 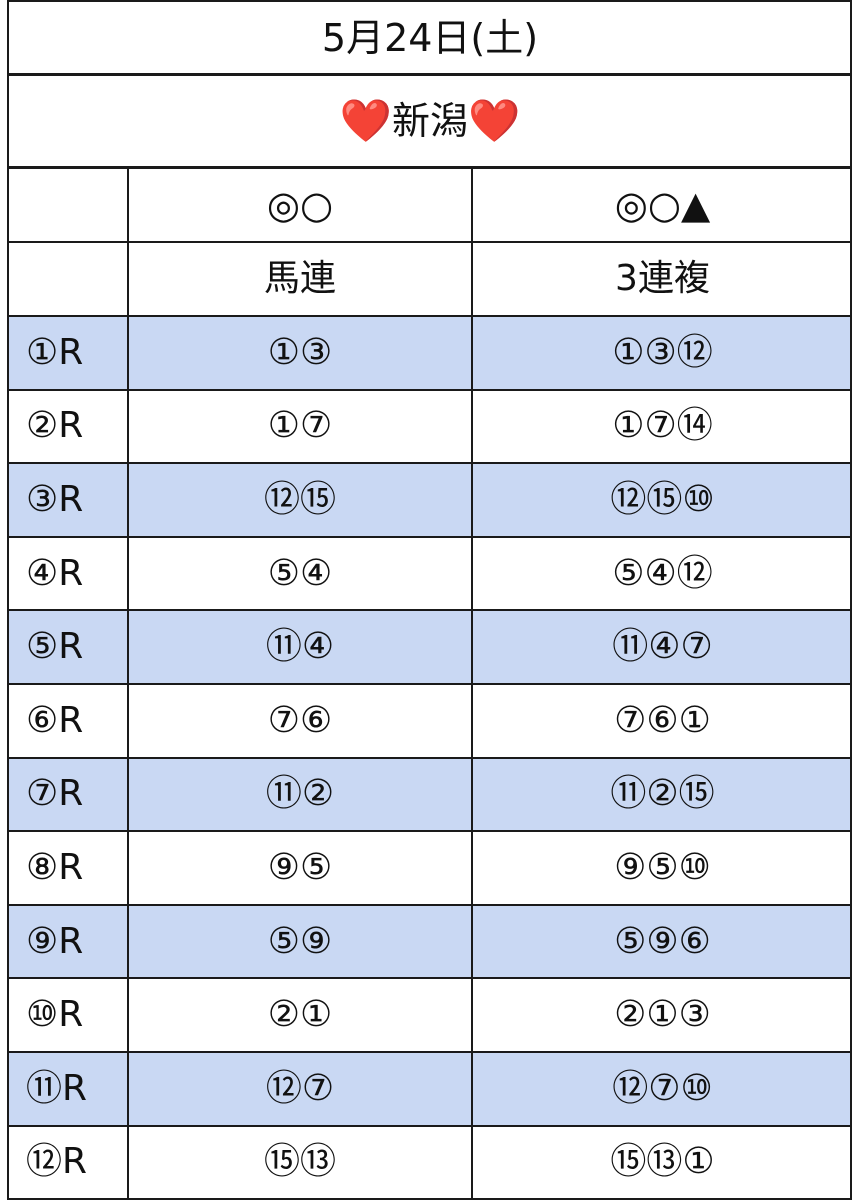 I want to click on umaren-pick-cell: ⑤⑨, so click(x=300, y=942).